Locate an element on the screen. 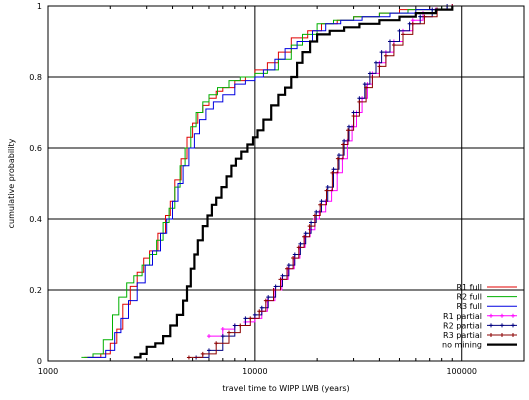 The image size is (529, 400). legend-label-r1-partial: R1 partial is located at coordinates (462, 316).